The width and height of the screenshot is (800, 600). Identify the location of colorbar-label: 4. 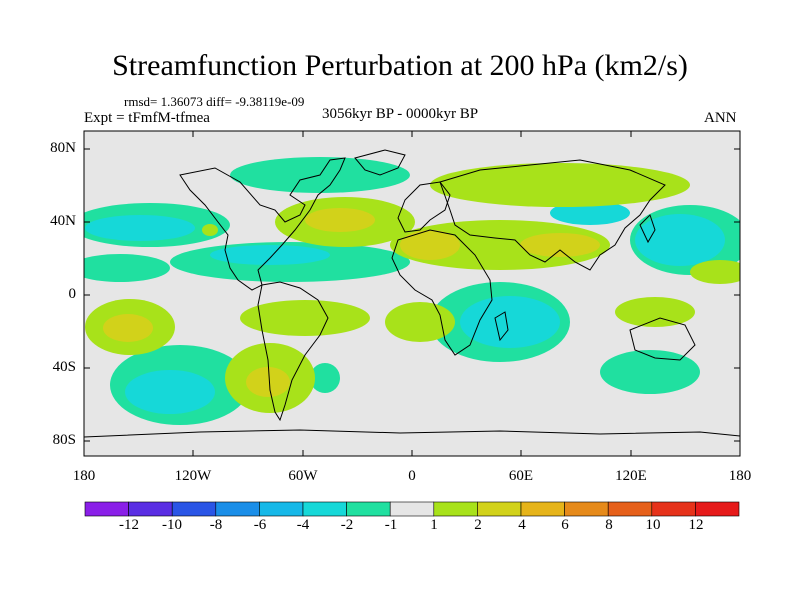
(522, 525).